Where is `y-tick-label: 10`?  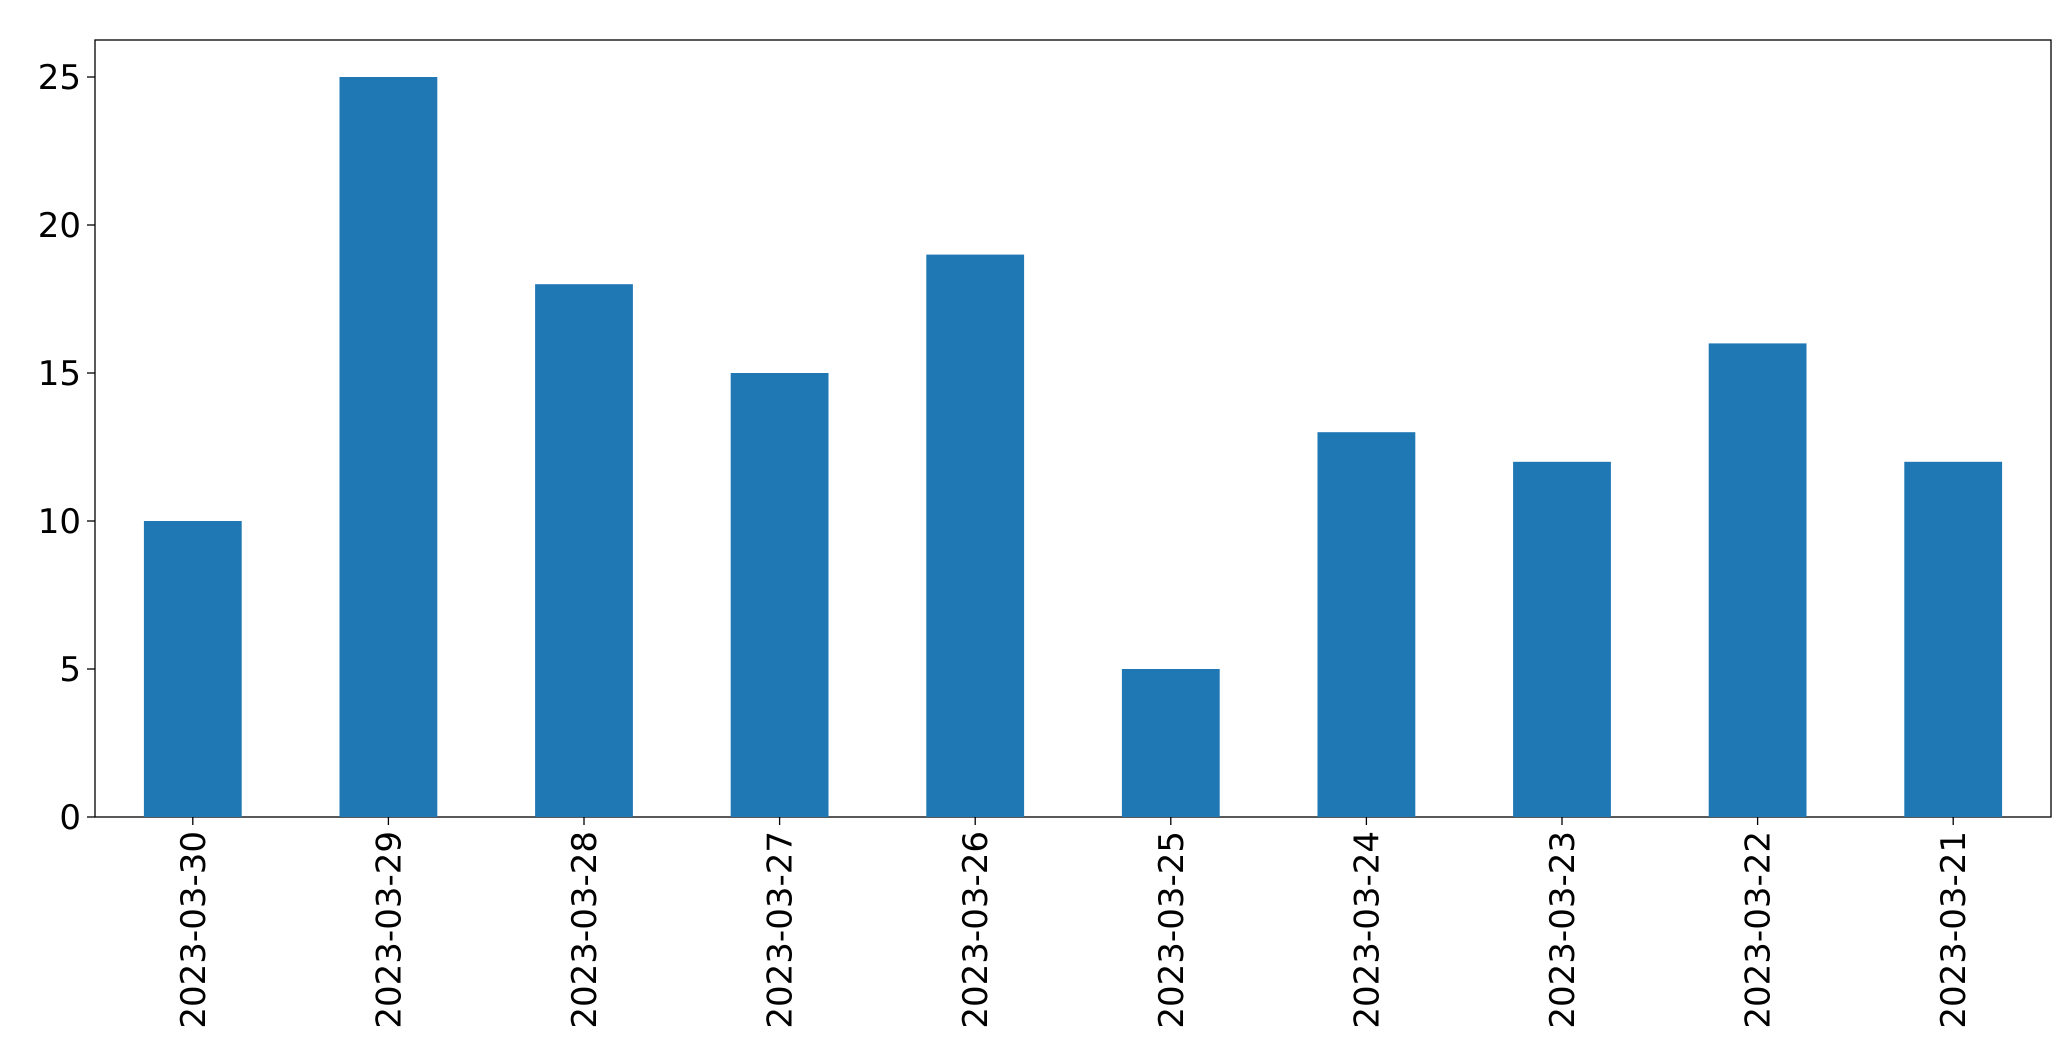
y-tick-label: 10 is located at coordinates (59, 522).